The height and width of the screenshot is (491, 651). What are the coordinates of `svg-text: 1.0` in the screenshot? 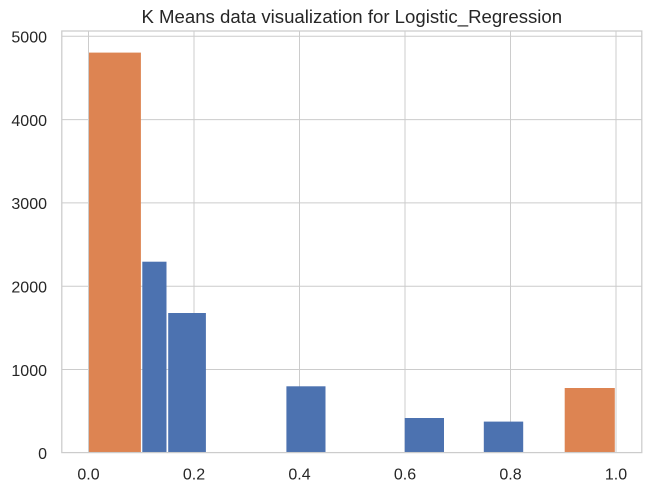 It's located at (616, 474).